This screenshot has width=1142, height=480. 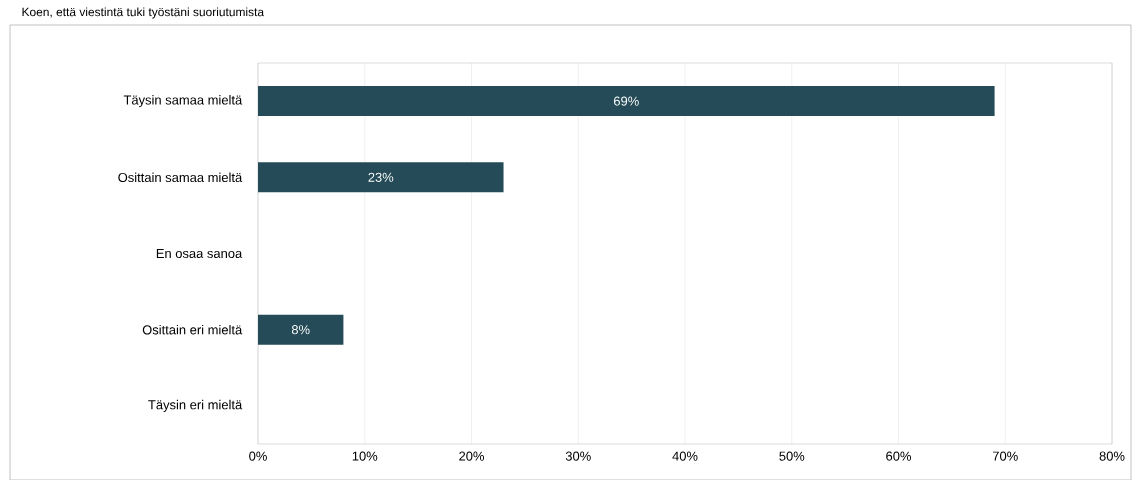 What do you see at coordinates (195, 405) in the screenshot?
I see `y-tick-label: Täysin eri mieltä` at bounding box center [195, 405].